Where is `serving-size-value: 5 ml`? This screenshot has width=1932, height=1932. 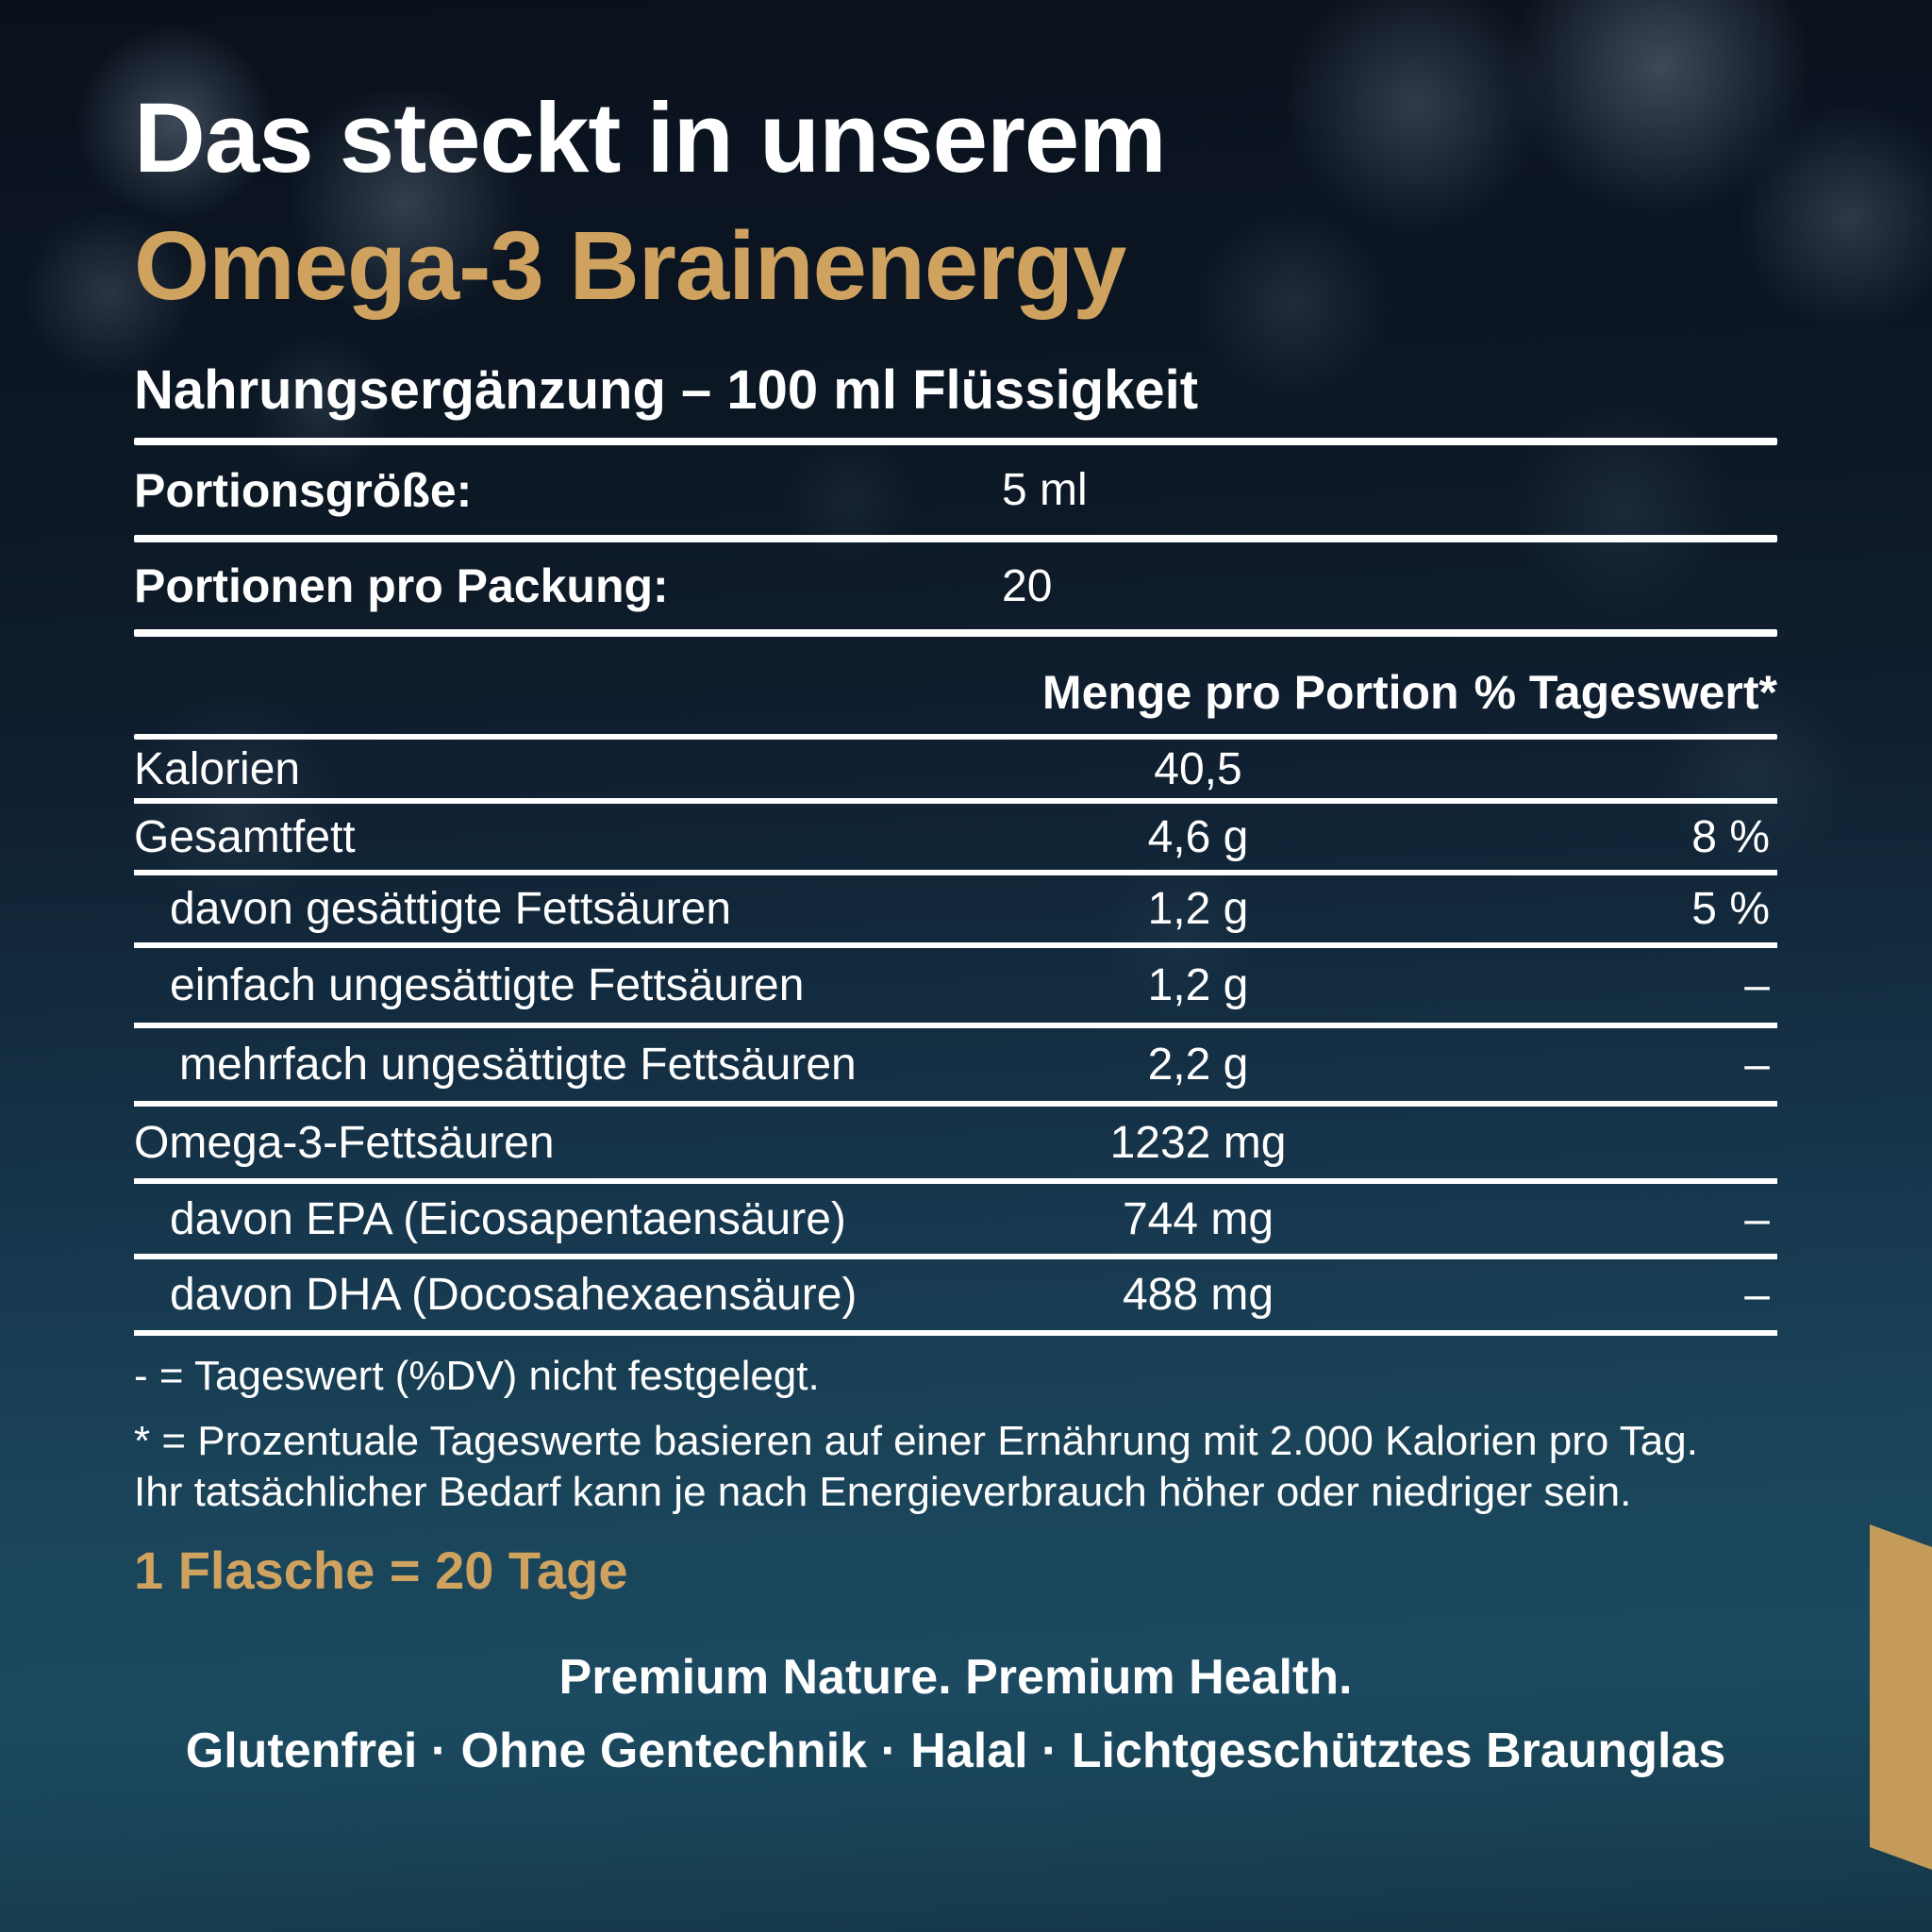 serving-size-value: 5 ml is located at coordinates (1045, 490).